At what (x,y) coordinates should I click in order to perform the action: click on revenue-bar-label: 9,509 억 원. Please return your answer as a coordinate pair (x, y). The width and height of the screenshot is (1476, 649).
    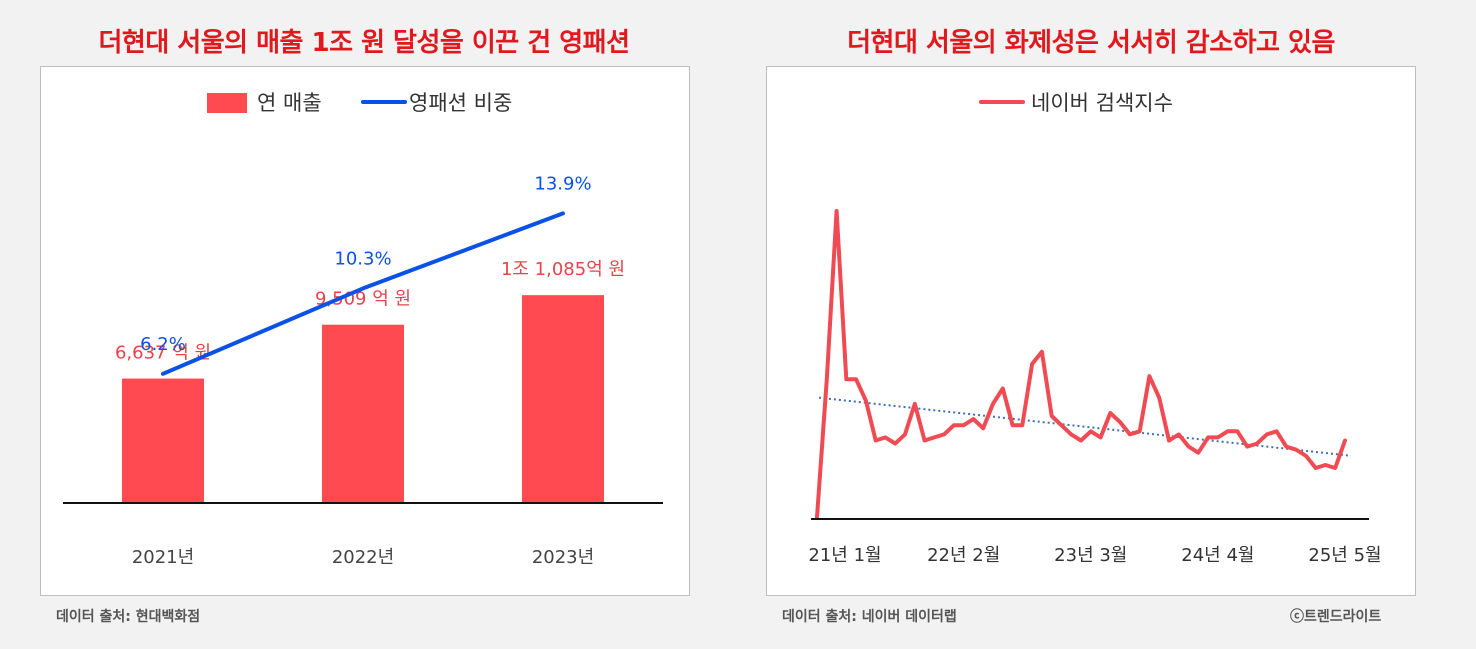
    Looking at the image, I should click on (363, 299).